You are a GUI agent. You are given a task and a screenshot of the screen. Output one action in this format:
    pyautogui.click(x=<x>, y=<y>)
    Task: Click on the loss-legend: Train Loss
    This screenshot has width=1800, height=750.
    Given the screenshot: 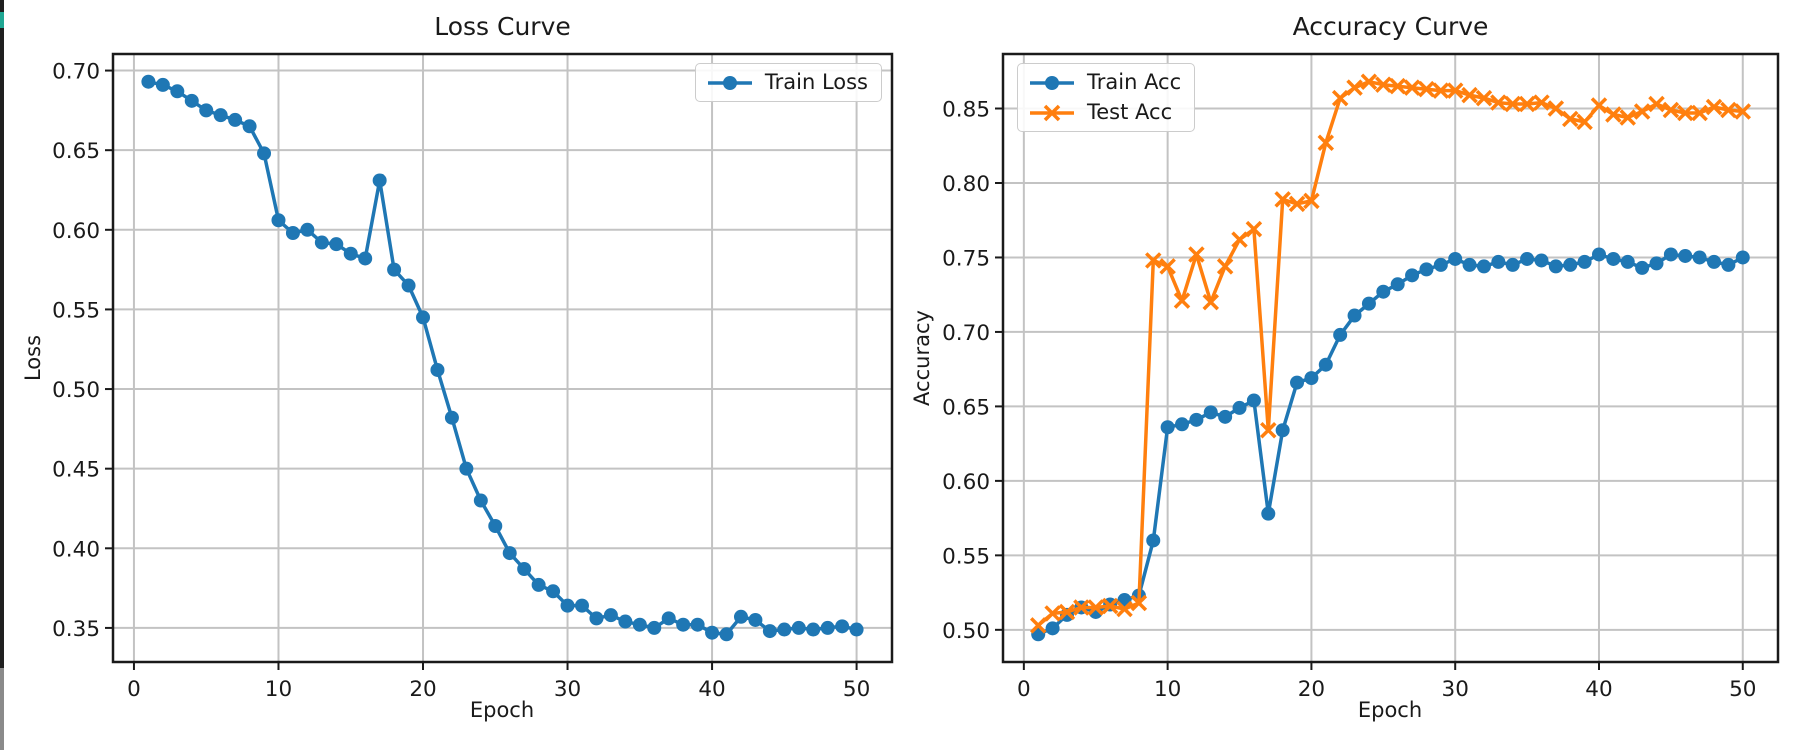 What is the action you would take?
    pyautogui.click(x=788, y=82)
    